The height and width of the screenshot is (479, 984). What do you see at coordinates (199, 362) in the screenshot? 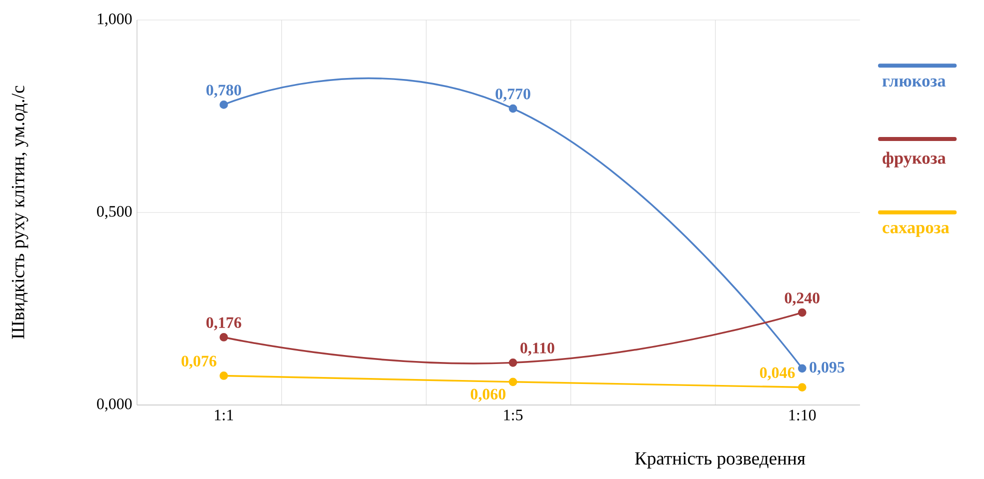
I see `data-label: 0,076` at bounding box center [199, 362].